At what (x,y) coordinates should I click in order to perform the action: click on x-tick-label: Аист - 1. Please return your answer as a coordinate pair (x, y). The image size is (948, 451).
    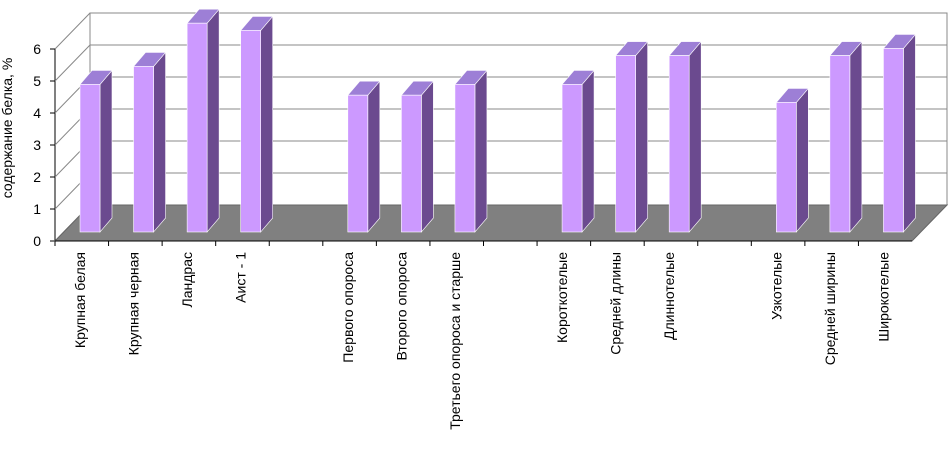
    Looking at the image, I should click on (241, 277).